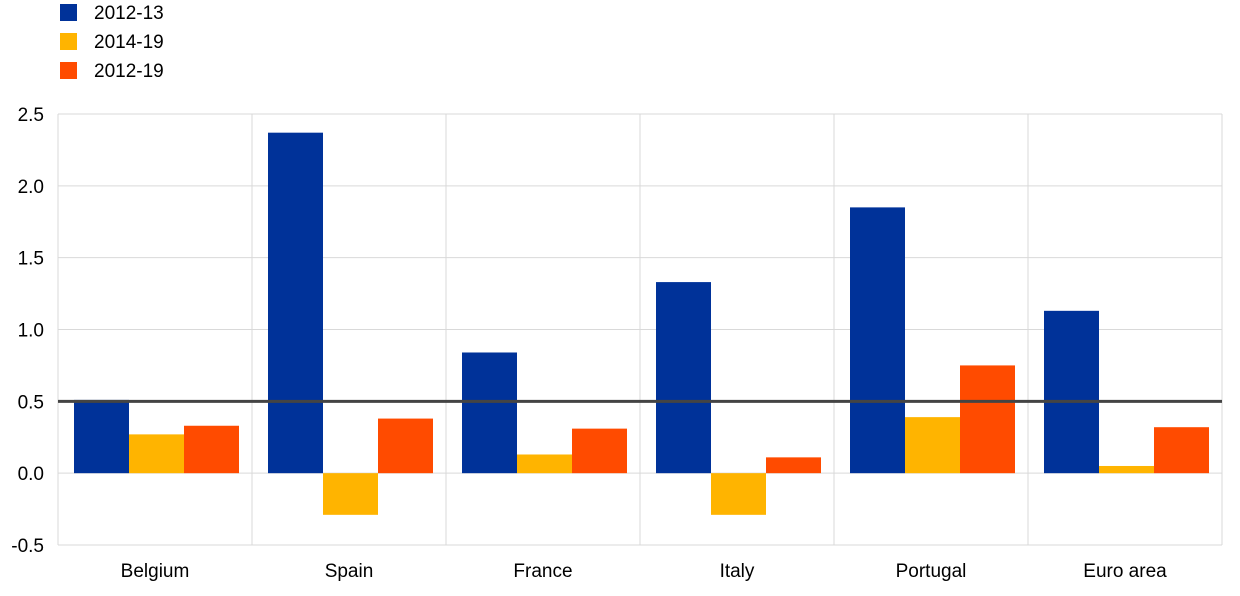 Image resolution: width=1240 pixels, height=596 pixels. I want to click on y-tick-label: 0.5, so click(31, 402).